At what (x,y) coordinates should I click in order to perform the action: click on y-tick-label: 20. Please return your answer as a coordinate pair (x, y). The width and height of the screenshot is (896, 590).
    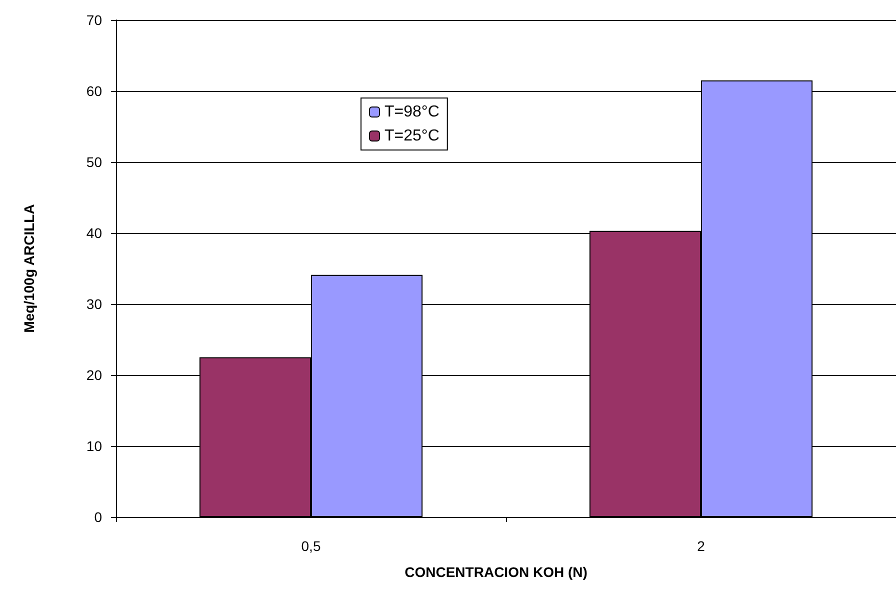
    Looking at the image, I should click on (94, 375).